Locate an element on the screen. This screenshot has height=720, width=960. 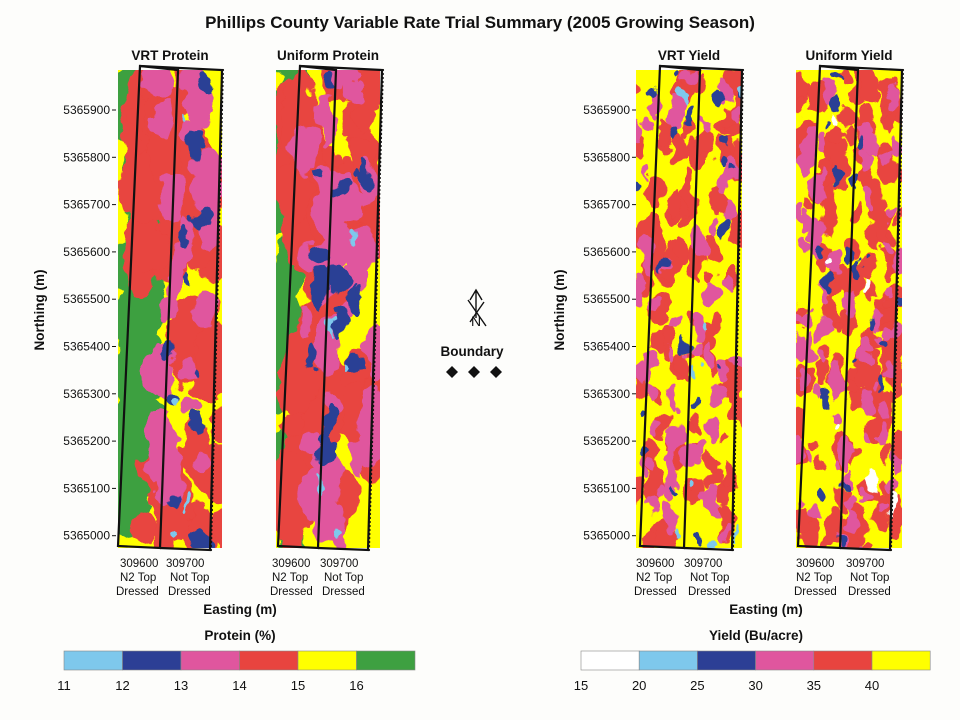
easting-tick: 309700 is located at coordinates (185, 564).